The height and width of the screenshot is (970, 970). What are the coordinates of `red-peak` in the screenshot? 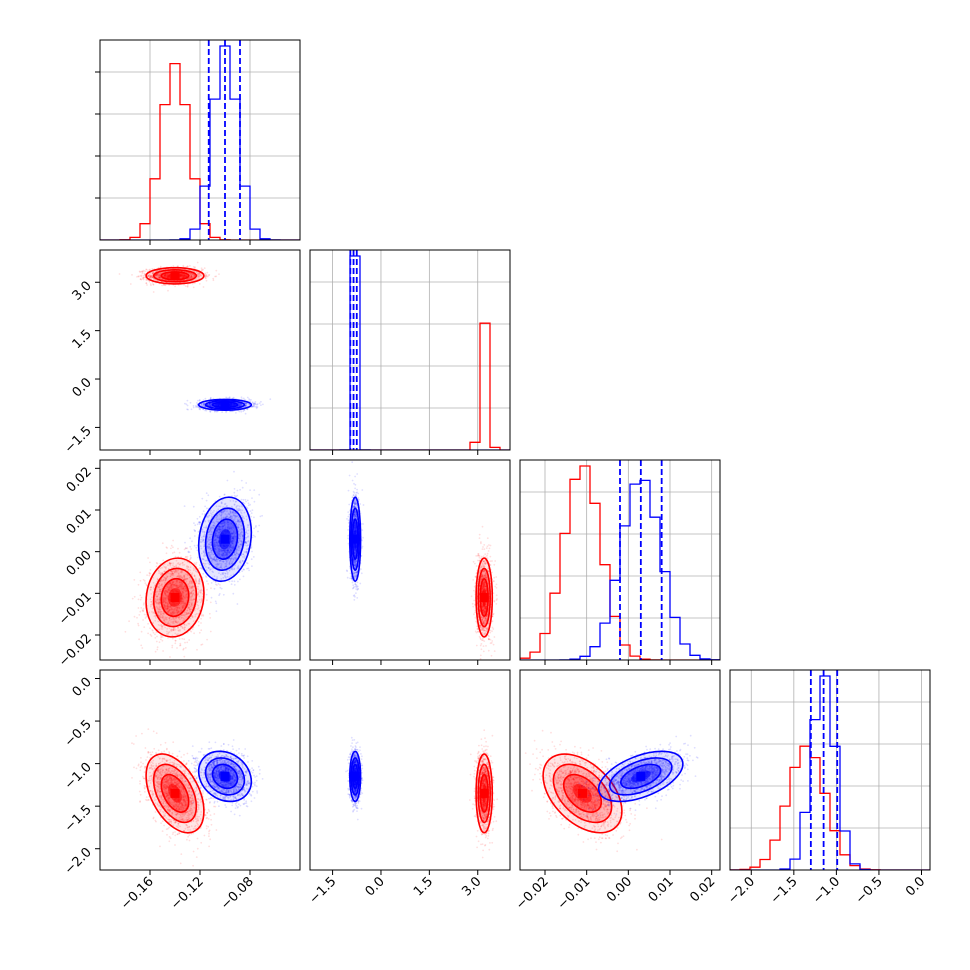 It's located at (175, 276).